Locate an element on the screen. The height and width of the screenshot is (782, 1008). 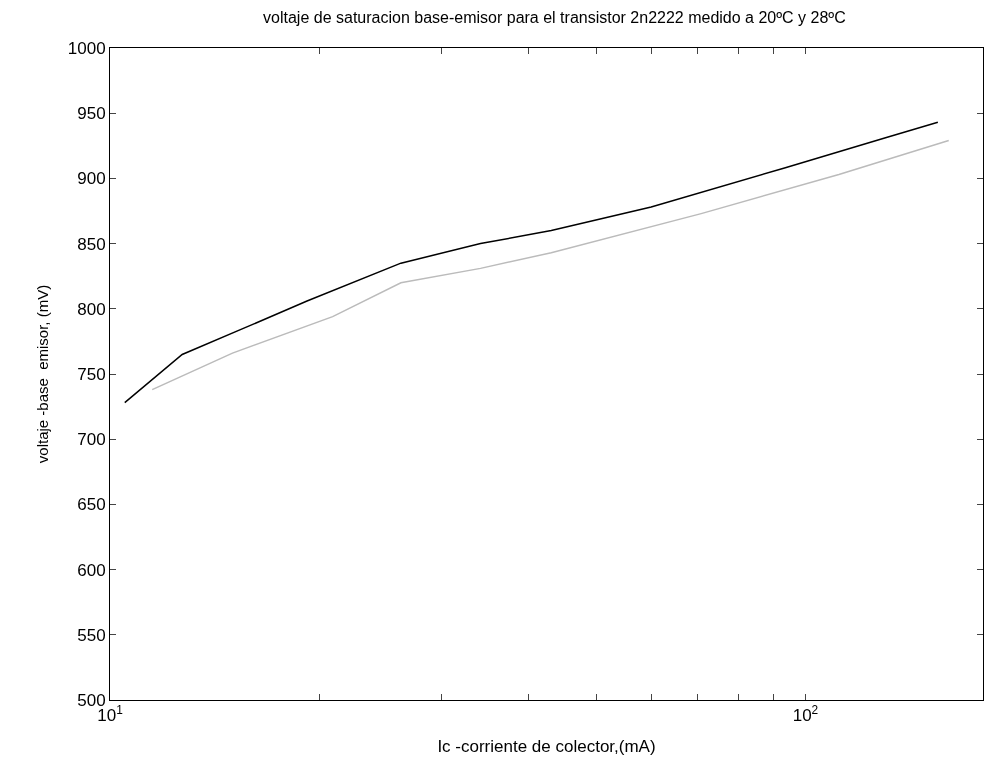
y-tick-label: 950 is located at coordinates (91, 114).